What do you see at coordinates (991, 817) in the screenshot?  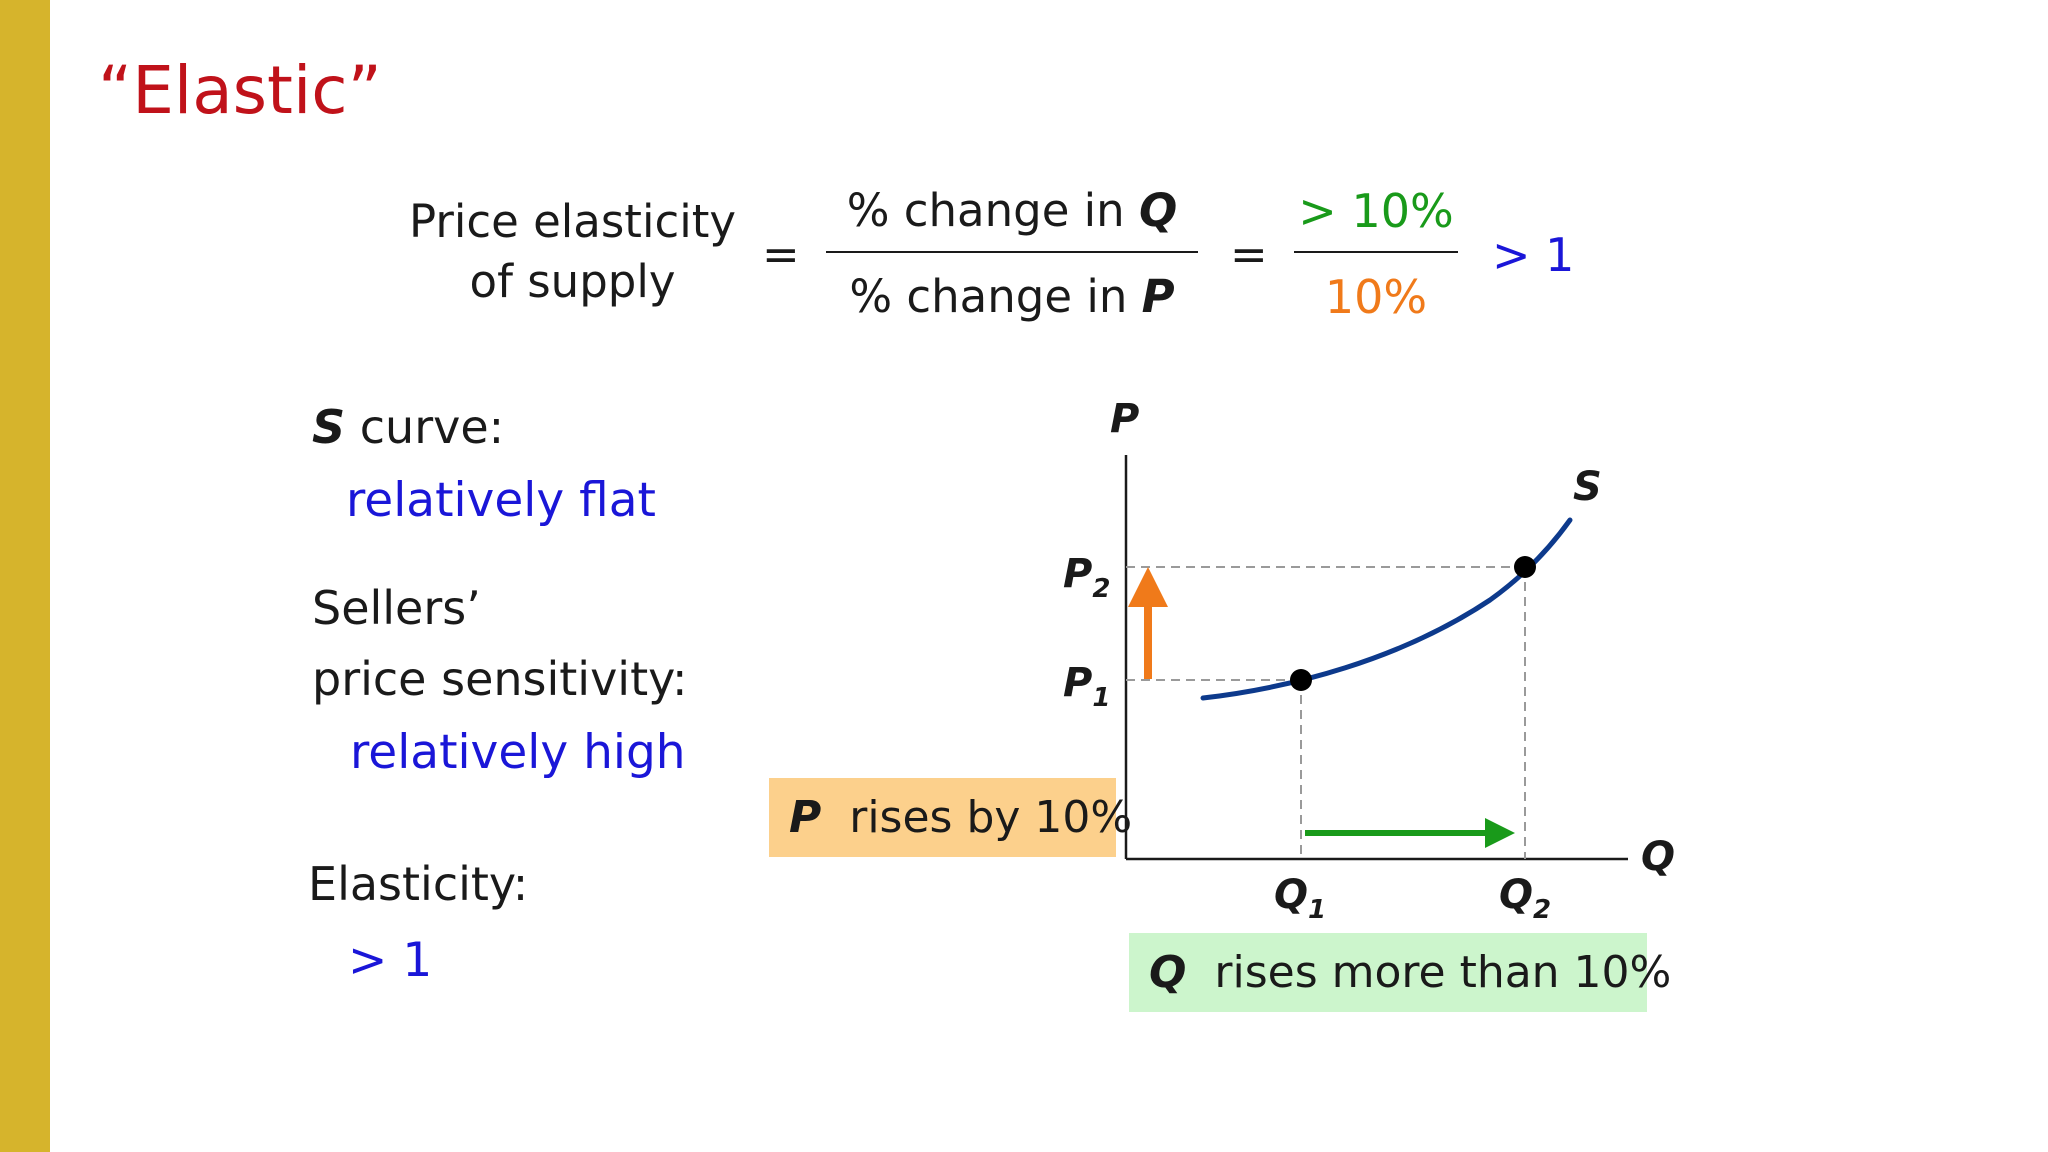 I see `p-rises-label: rises by 10%` at bounding box center [991, 817].